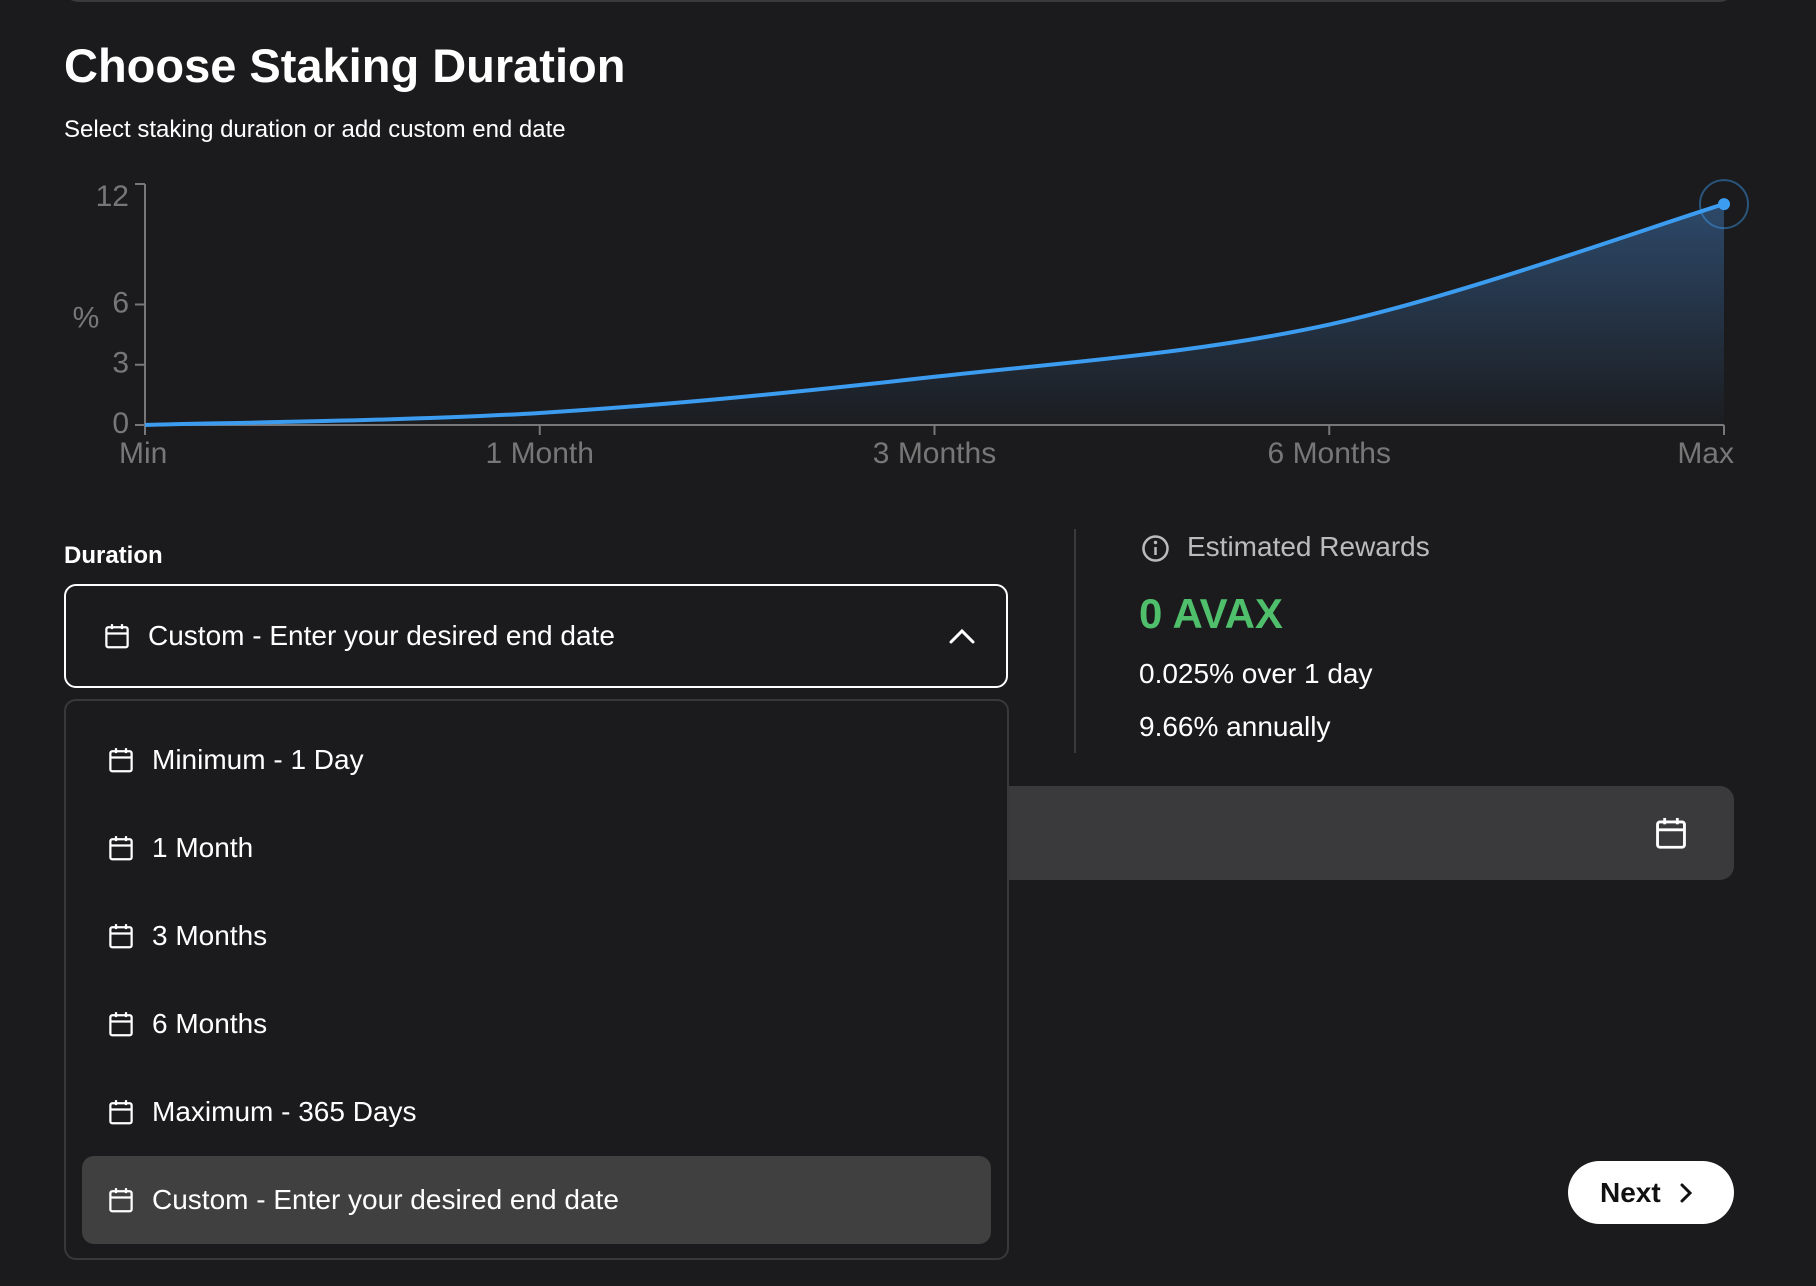 The image size is (1816, 1286). Describe the element at coordinates (203, 847) in the screenshot. I see `option-label: 1 Month` at that location.